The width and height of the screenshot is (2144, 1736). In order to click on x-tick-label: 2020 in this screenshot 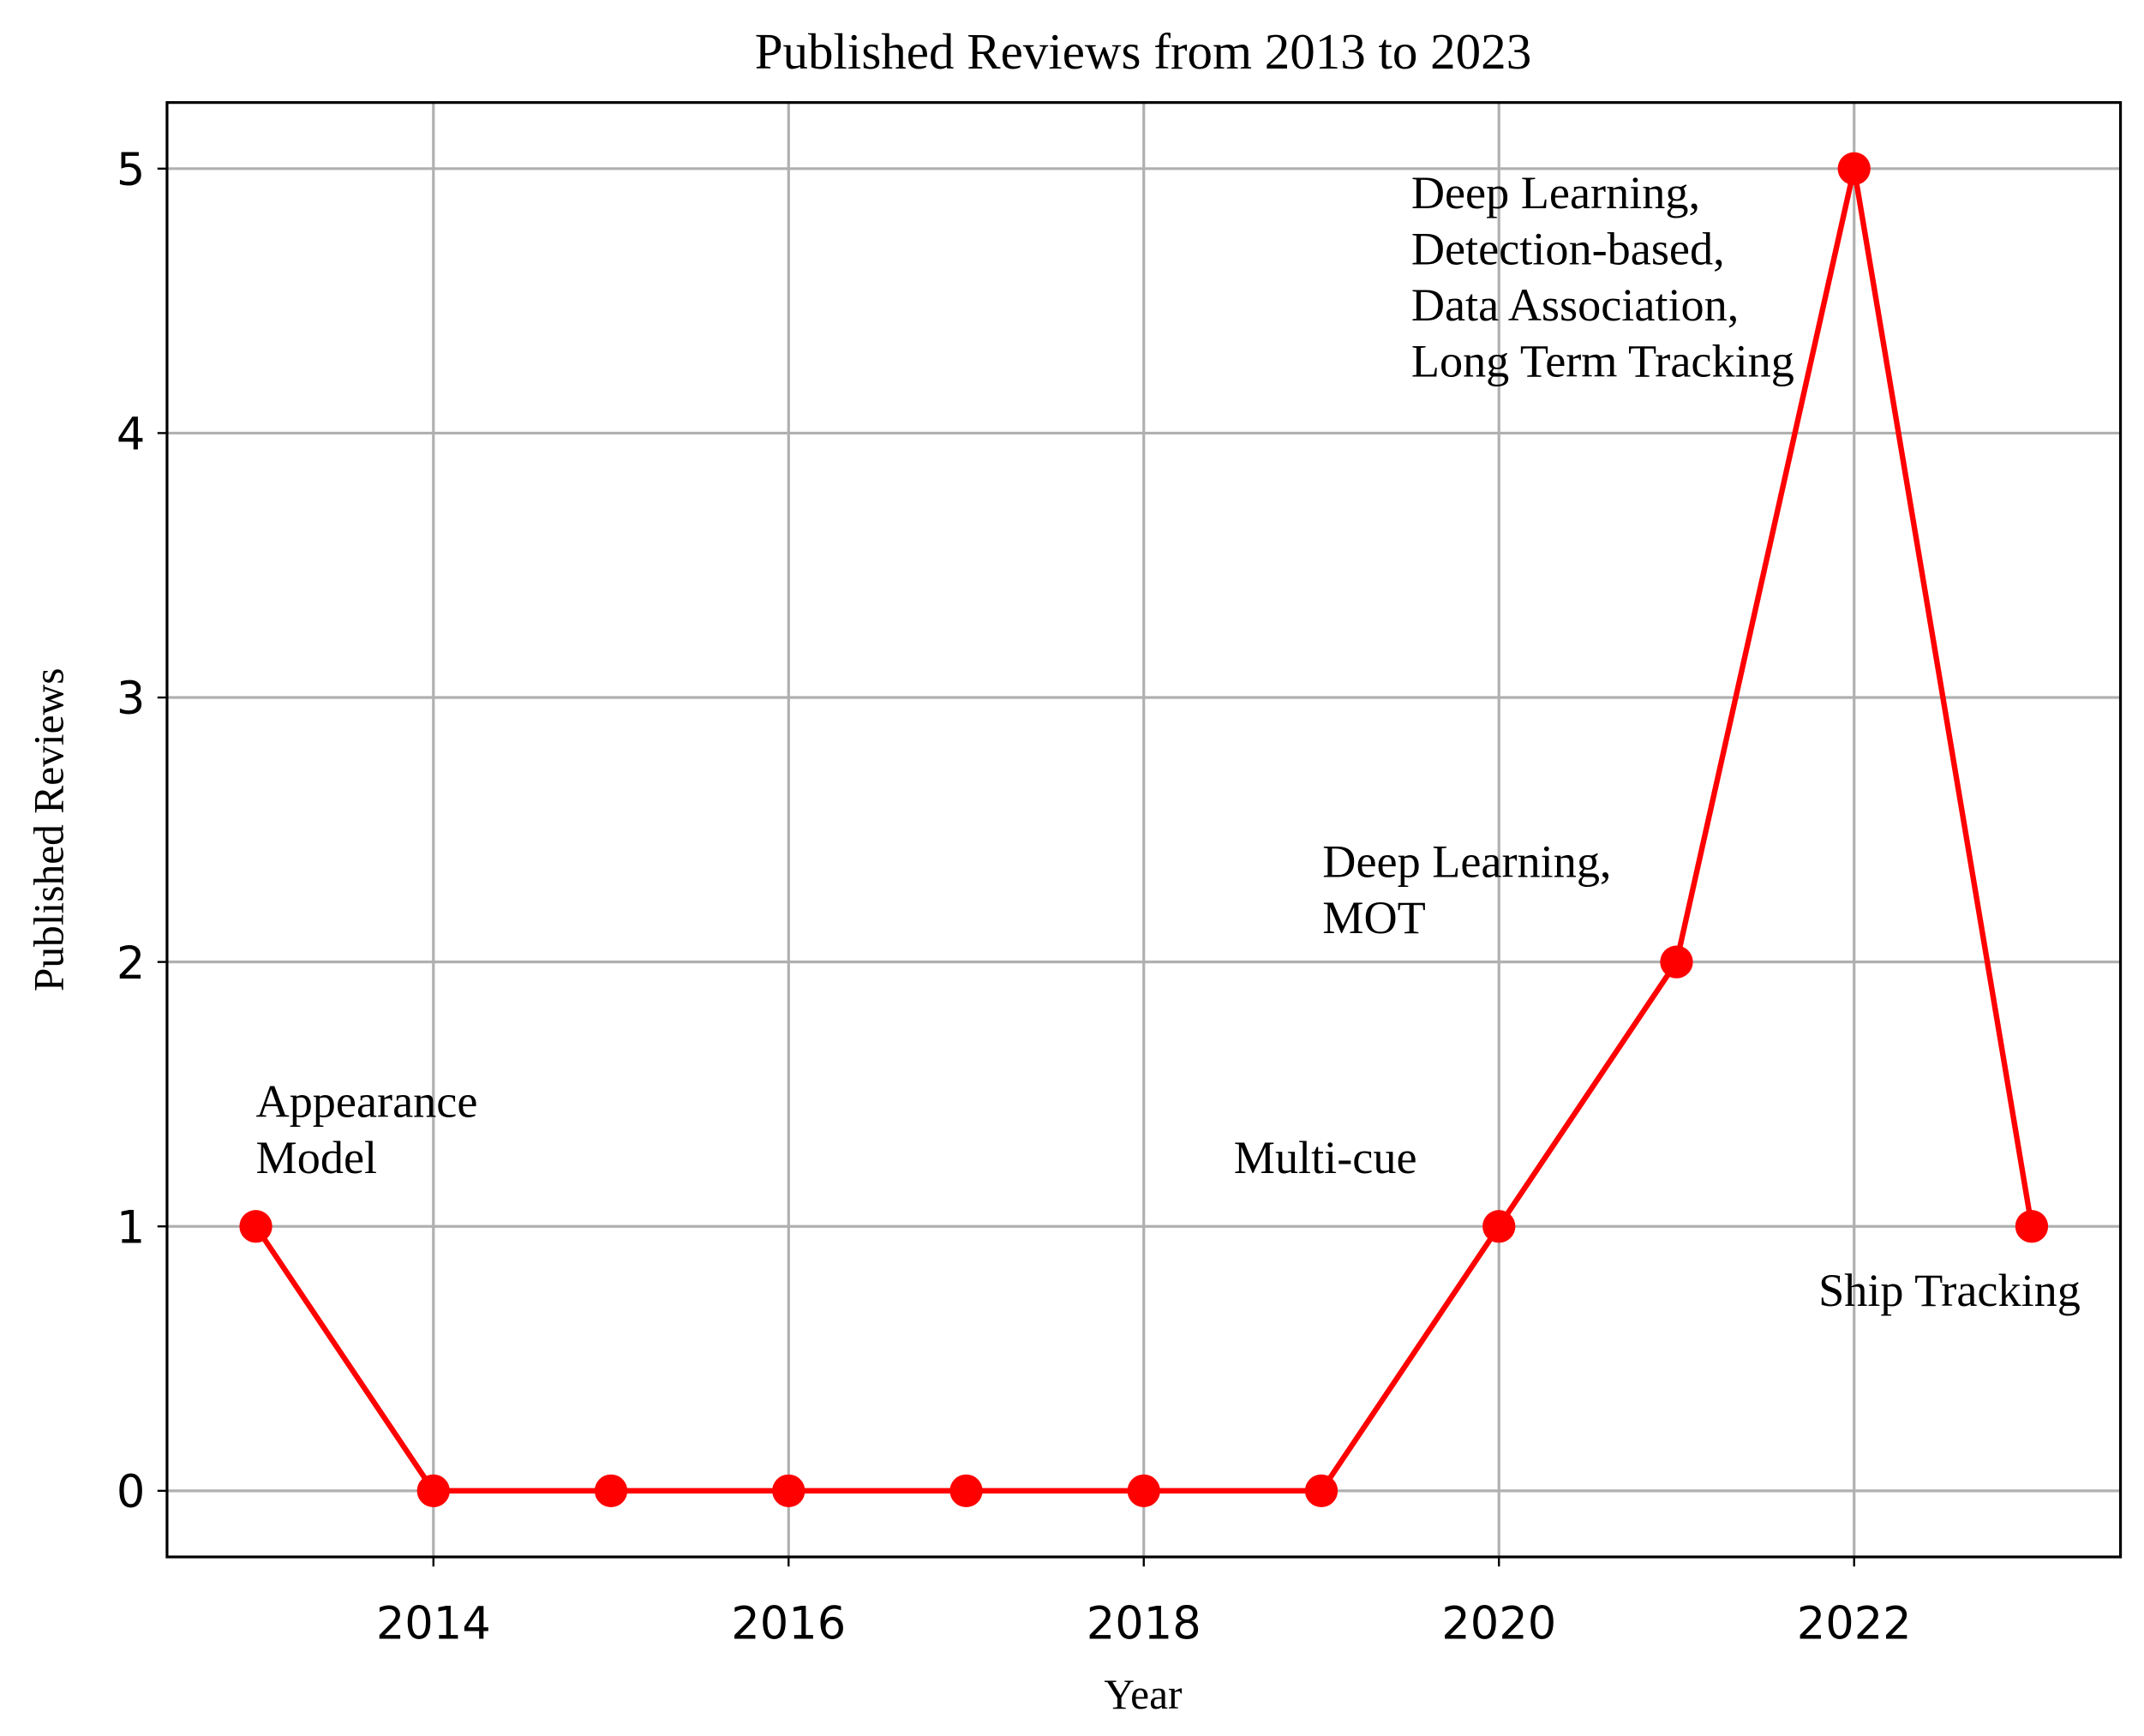, I will do `click(1498, 1624)`.